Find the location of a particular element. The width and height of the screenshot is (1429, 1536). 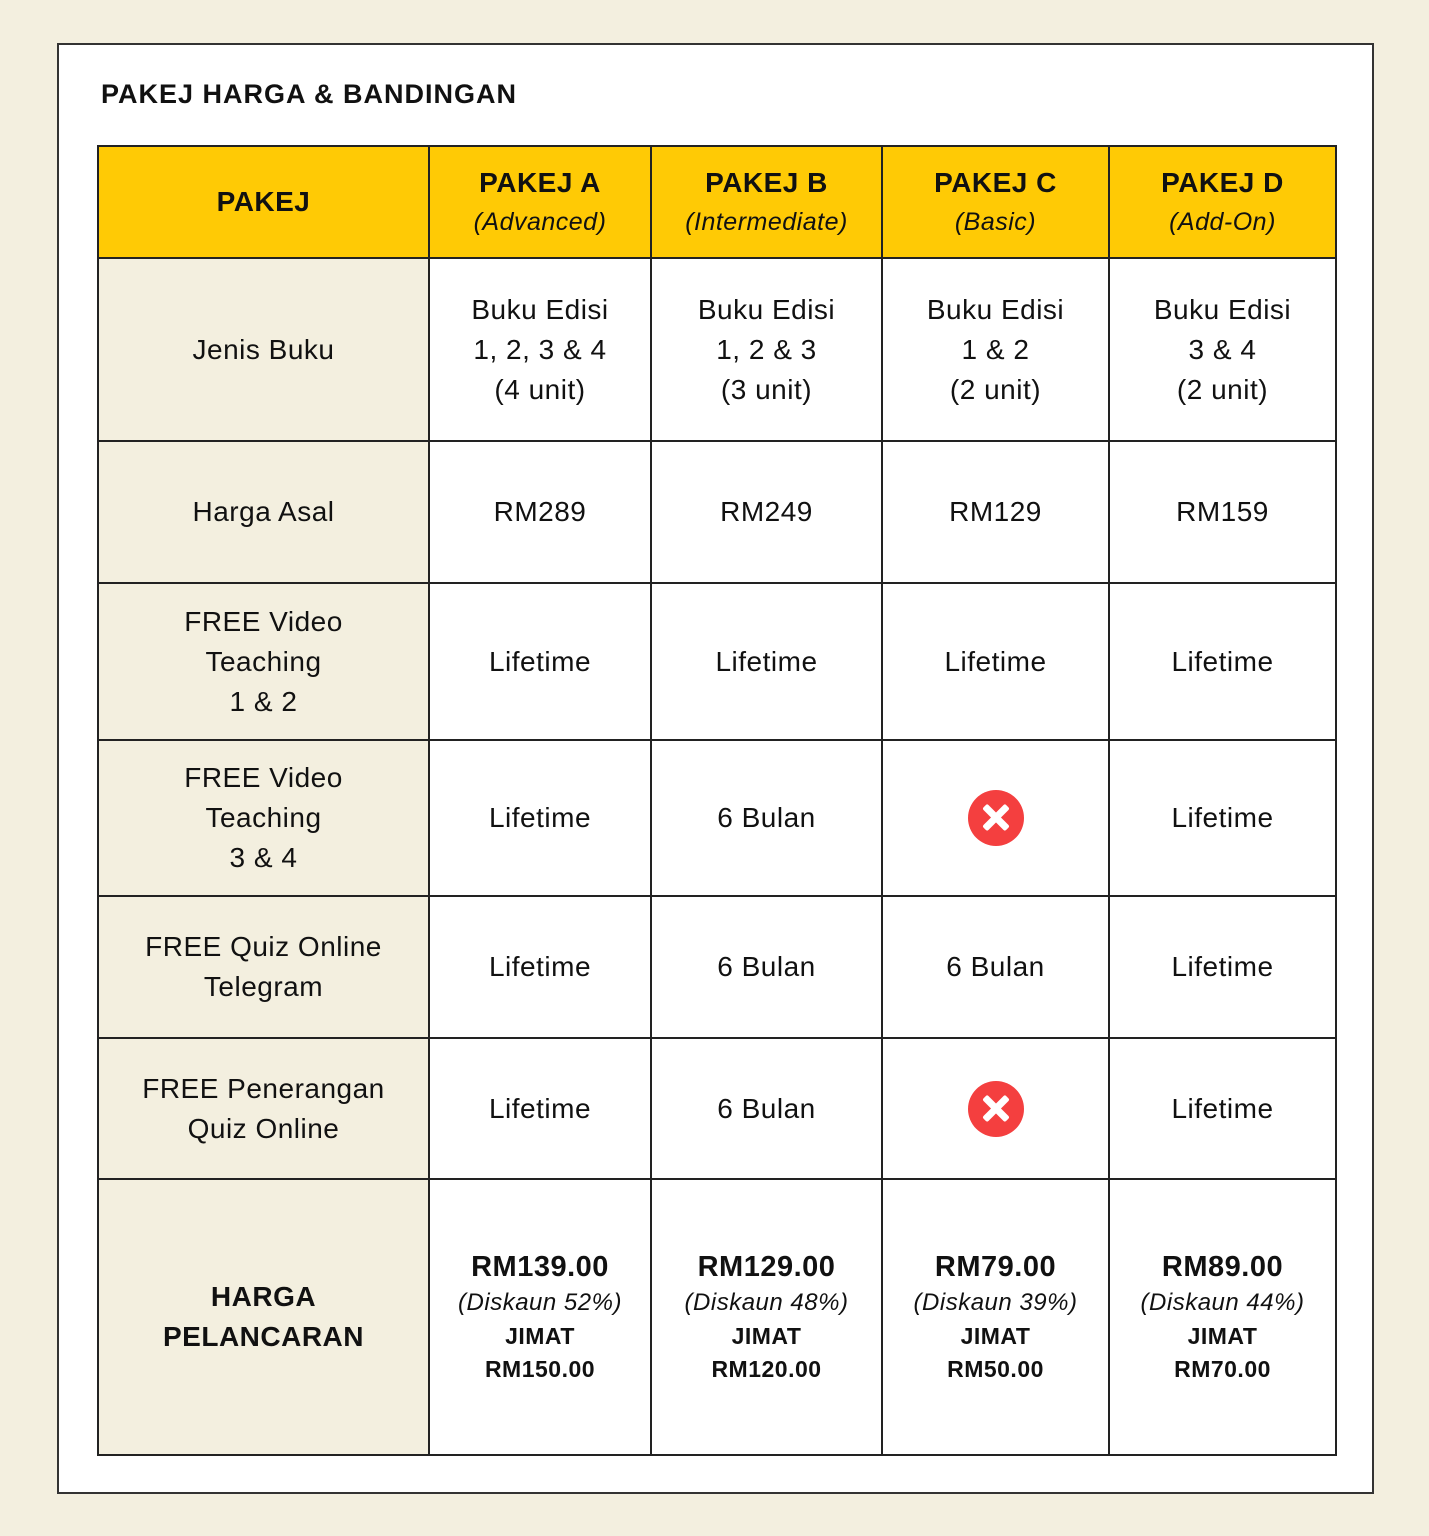

header-package-c: PAKEJ C (Basic) is located at coordinates (995, 202).